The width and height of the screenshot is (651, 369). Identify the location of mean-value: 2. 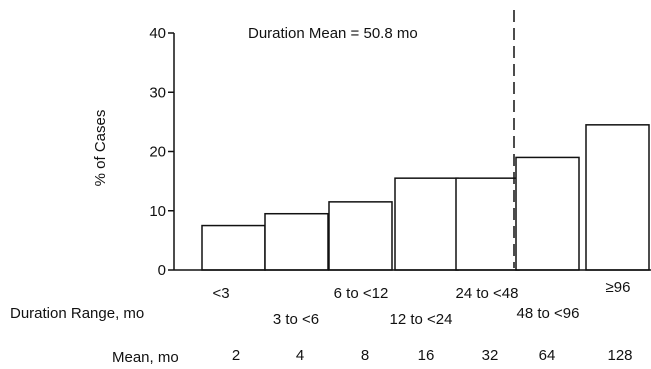
(236, 355).